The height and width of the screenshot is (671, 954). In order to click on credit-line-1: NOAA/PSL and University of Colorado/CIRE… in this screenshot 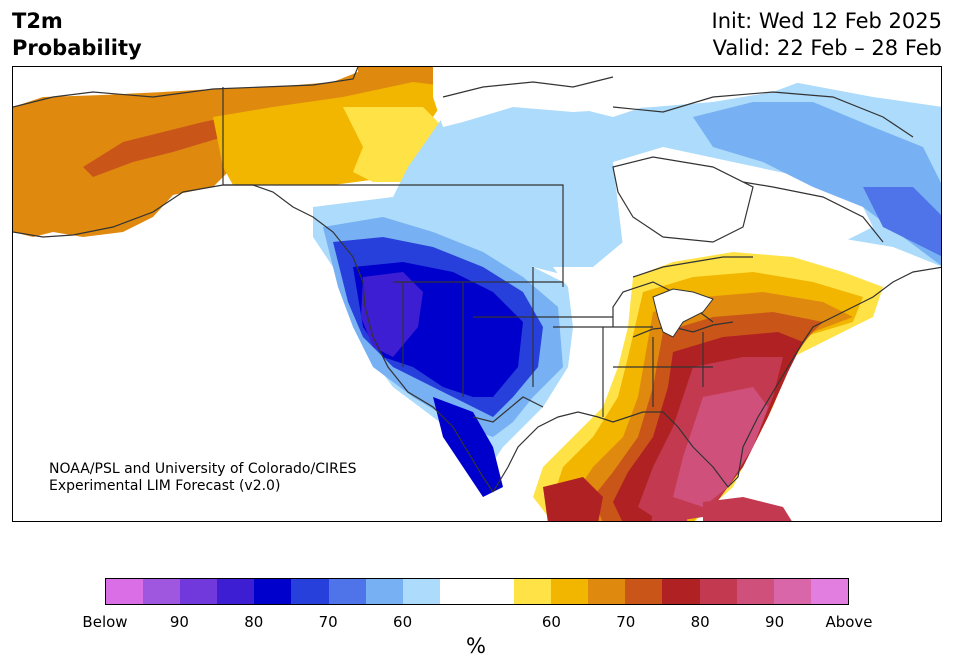, I will do `click(203, 469)`.